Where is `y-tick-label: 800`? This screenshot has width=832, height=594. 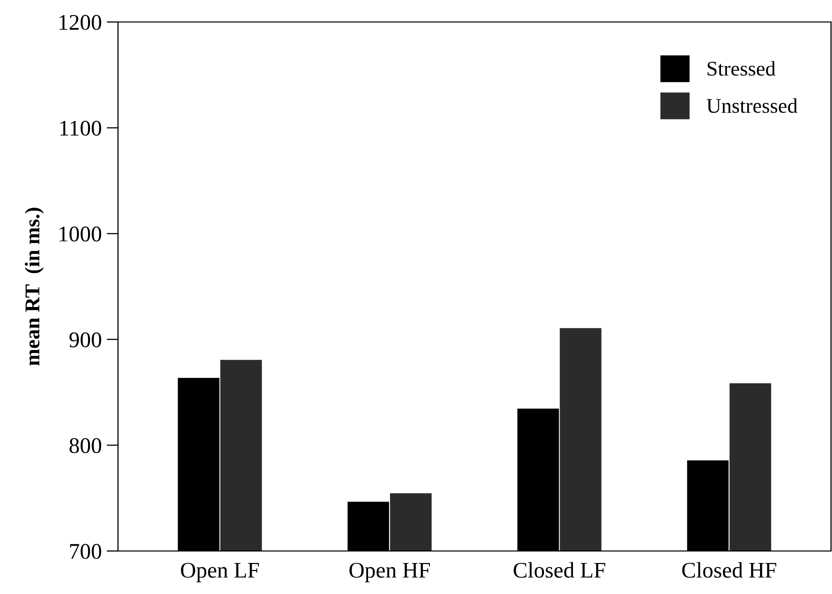 y-tick-label: 800 is located at coordinates (86, 446).